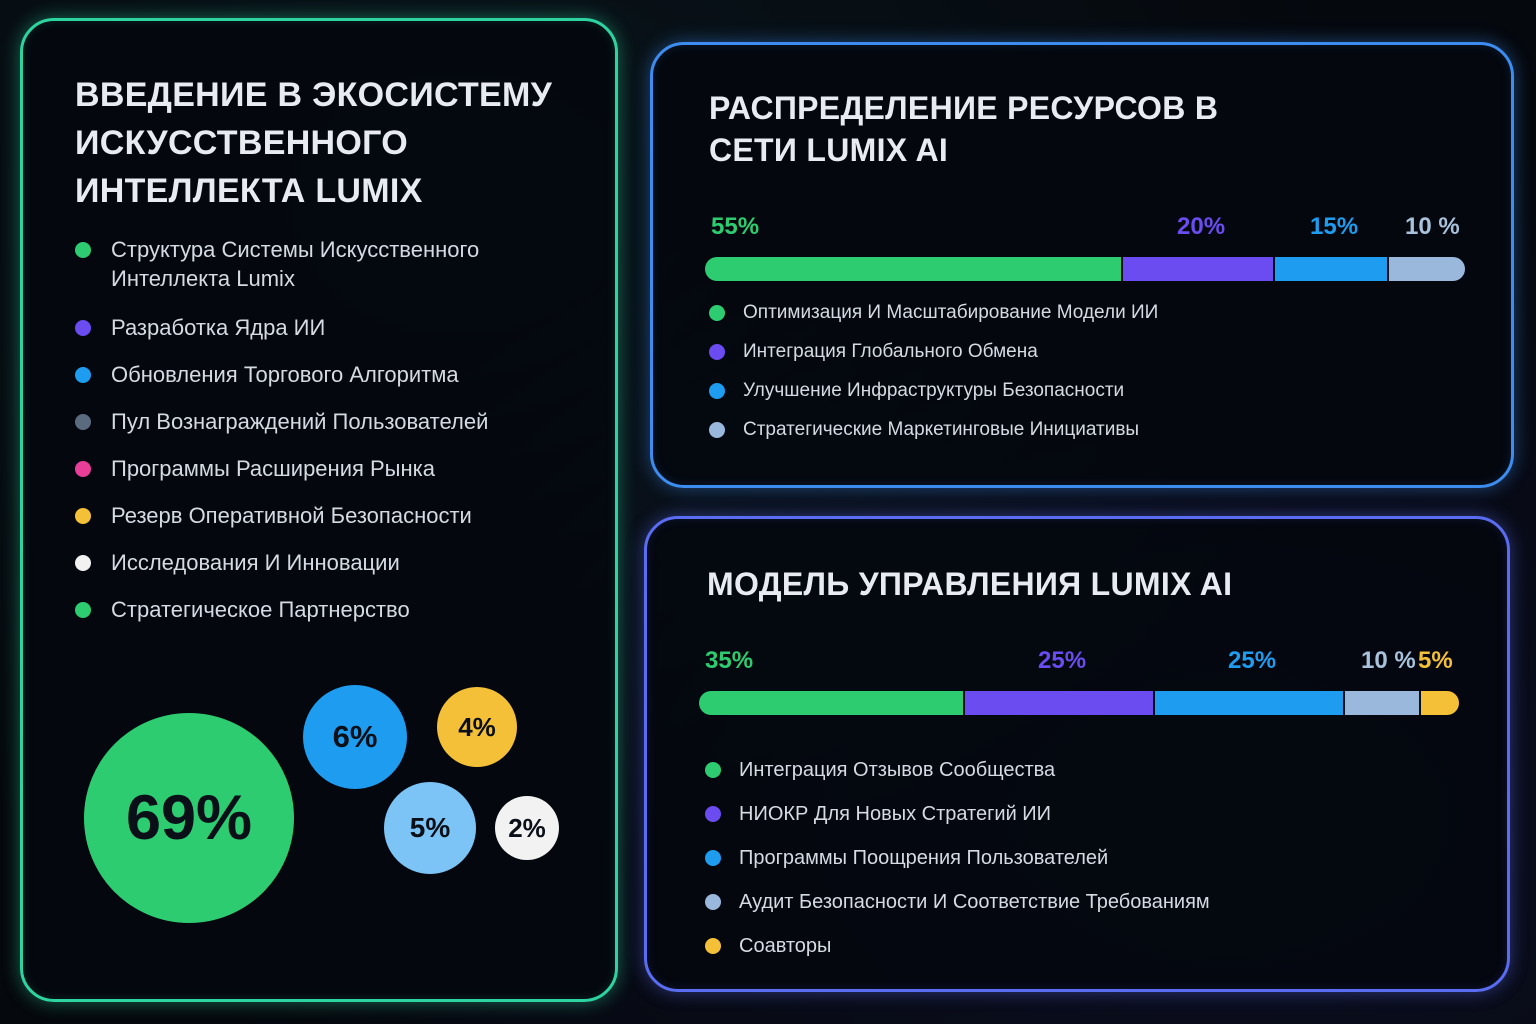  Describe the element at coordinates (1085, 770) in the screenshot. I see `legend-item: Интеграция Отзывов Сообщества` at that location.